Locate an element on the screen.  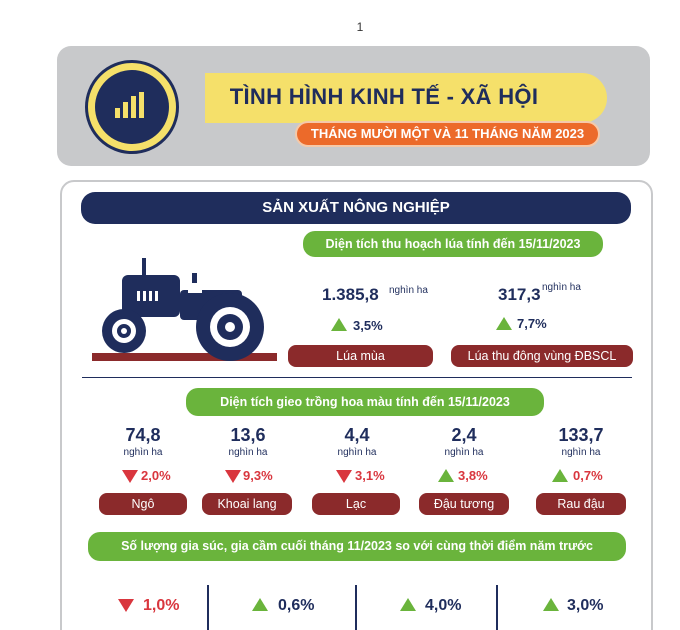
crop-label-khoai-lang: Khoai lang is located at coordinates (247, 504).